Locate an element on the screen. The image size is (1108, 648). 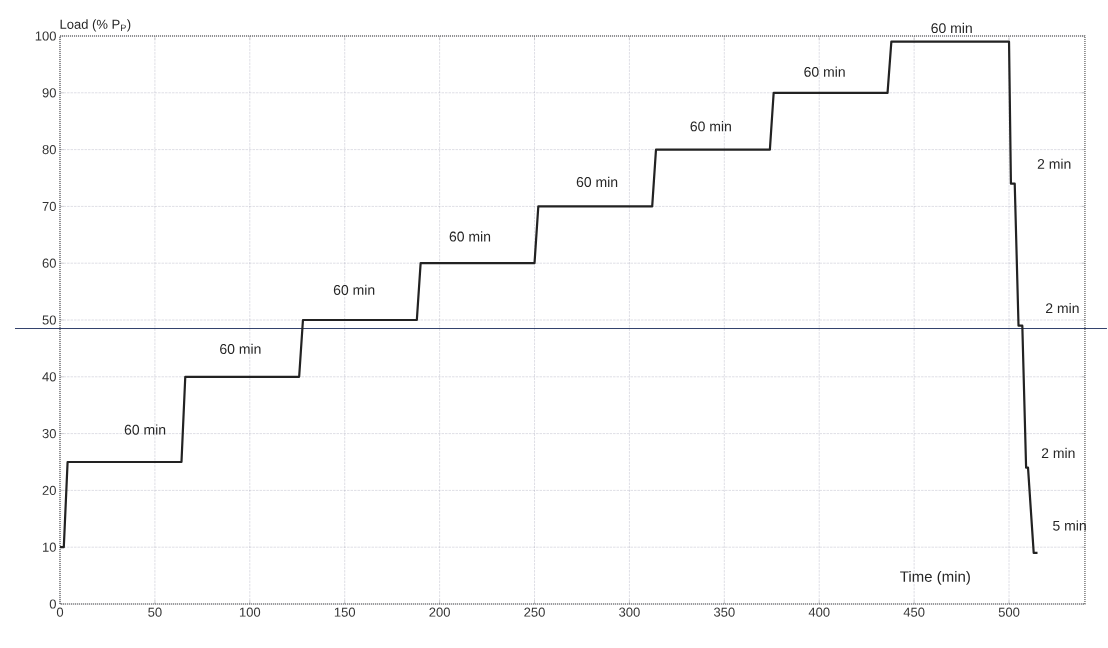
x-tick-label: 300 is located at coordinates (629, 612).